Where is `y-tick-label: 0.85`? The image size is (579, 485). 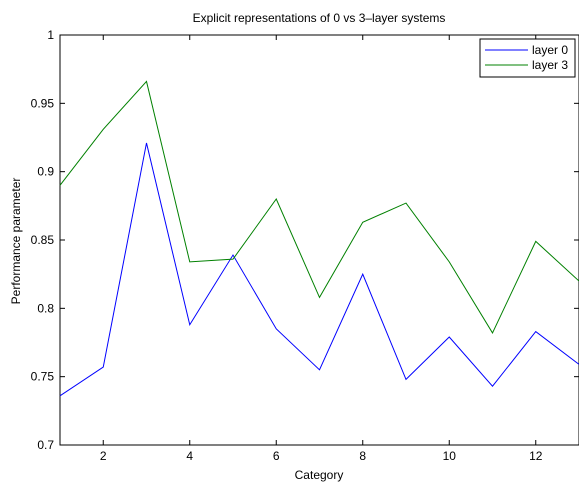
y-tick-label: 0.85 is located at coordinates (43, 240).